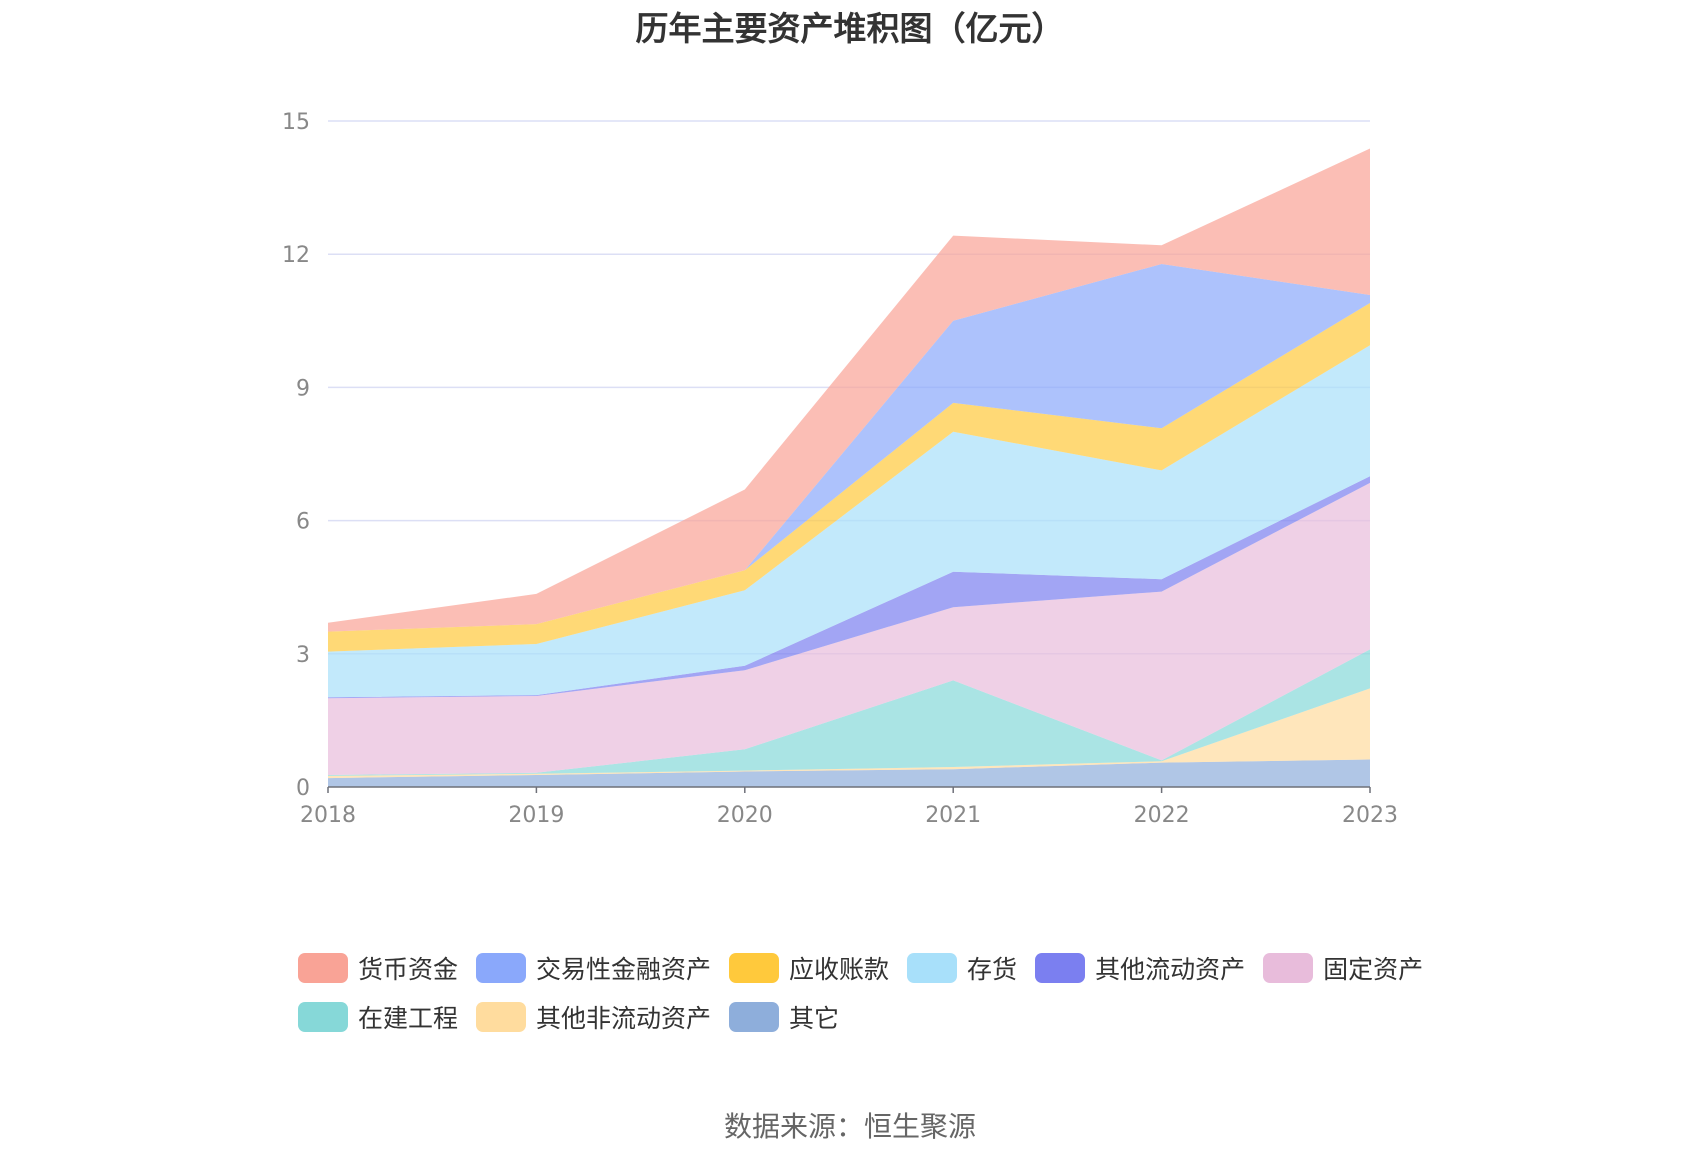 Image resolution: width=1700 pixels, height=1150 pixels. What do you see at coordinates (878, 993) in the screenshot?
I see `legend: 货币资金 交易性金融资产 应收账款 存货 其他流动资产 固定资产在建工程 其他非流动资产 其它` at bounding box center [878, 993].